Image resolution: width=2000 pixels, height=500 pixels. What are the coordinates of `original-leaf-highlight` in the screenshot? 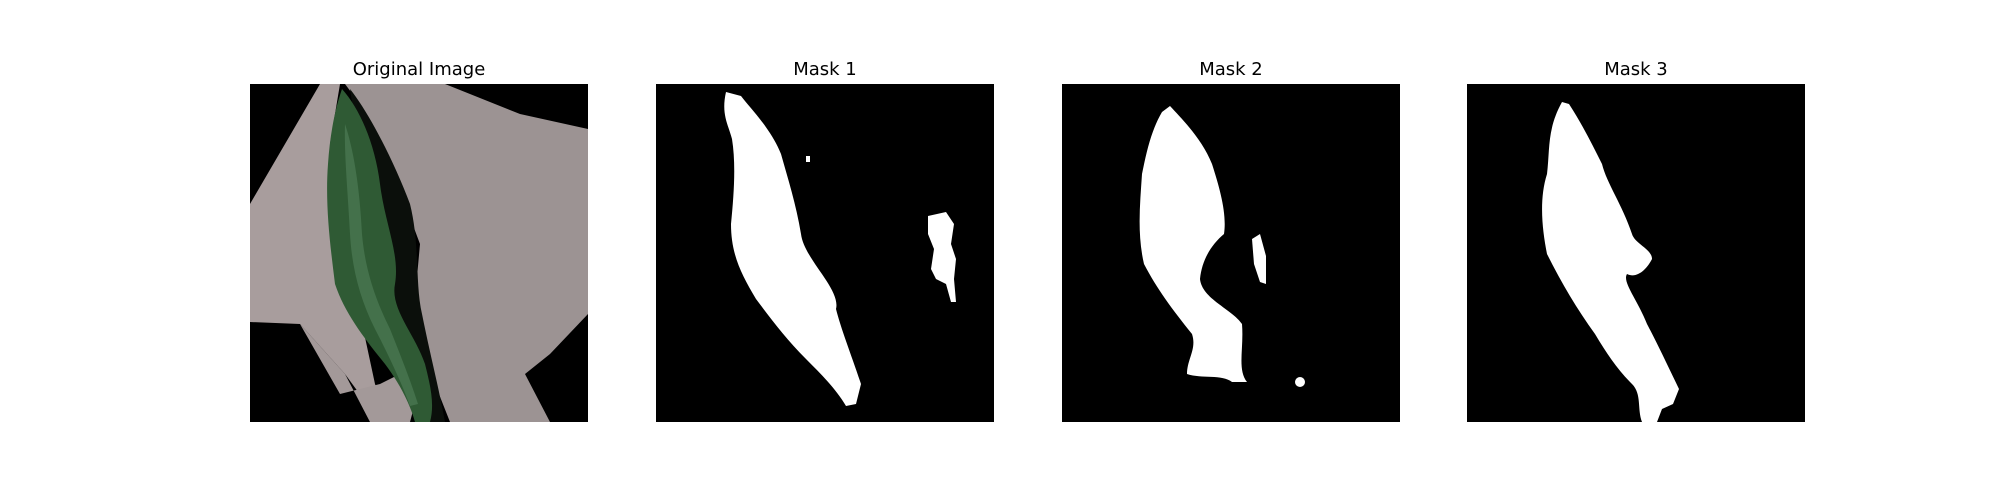 It's located at (381, 265).